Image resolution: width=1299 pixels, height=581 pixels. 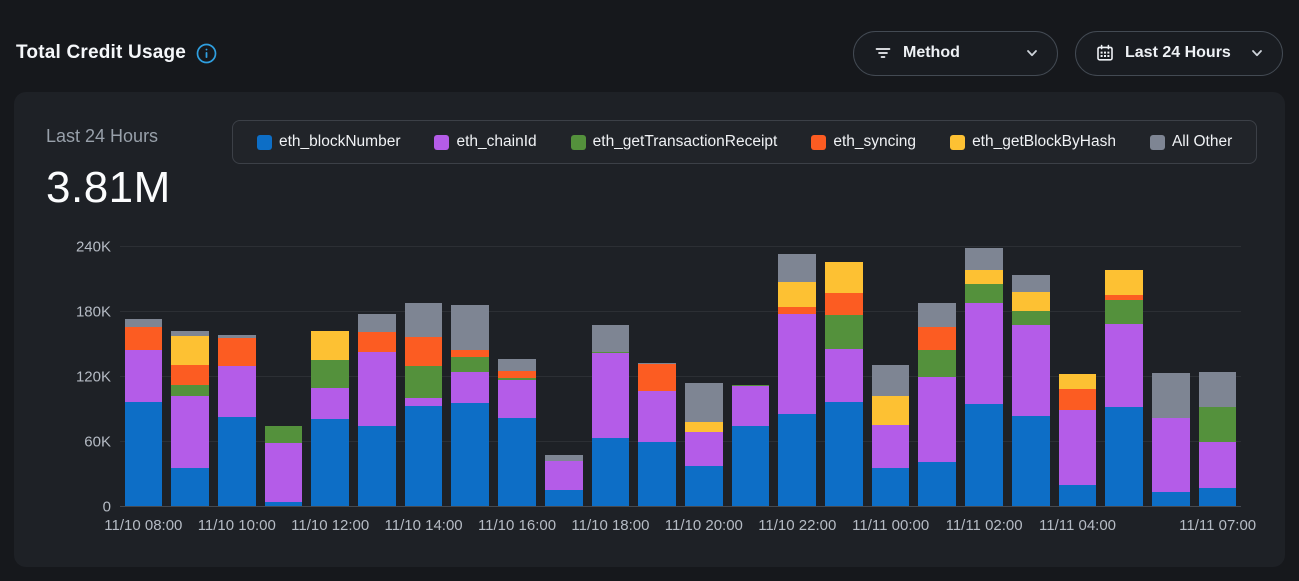 I want to click on legend-item: eth_chainId, so click(x=485, y=142).